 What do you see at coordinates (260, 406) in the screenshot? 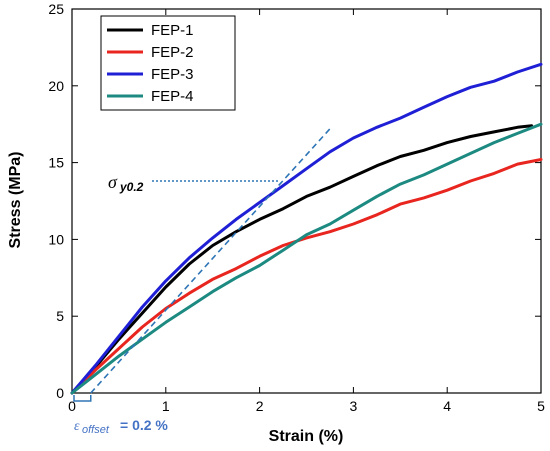
I see `x-tick-label: 2` at bounding box center [260, 406].